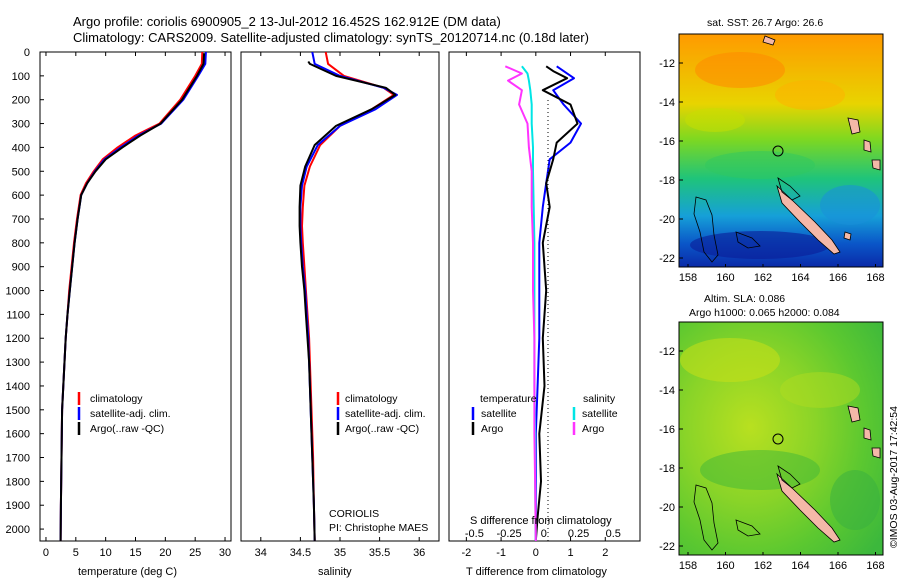 The image size is (900, 580). What do you see at coordinates (541, 521) in the screenshot?
I see `difference-xlabel-top: S difference from climatology` at bounding box center [541, 521].